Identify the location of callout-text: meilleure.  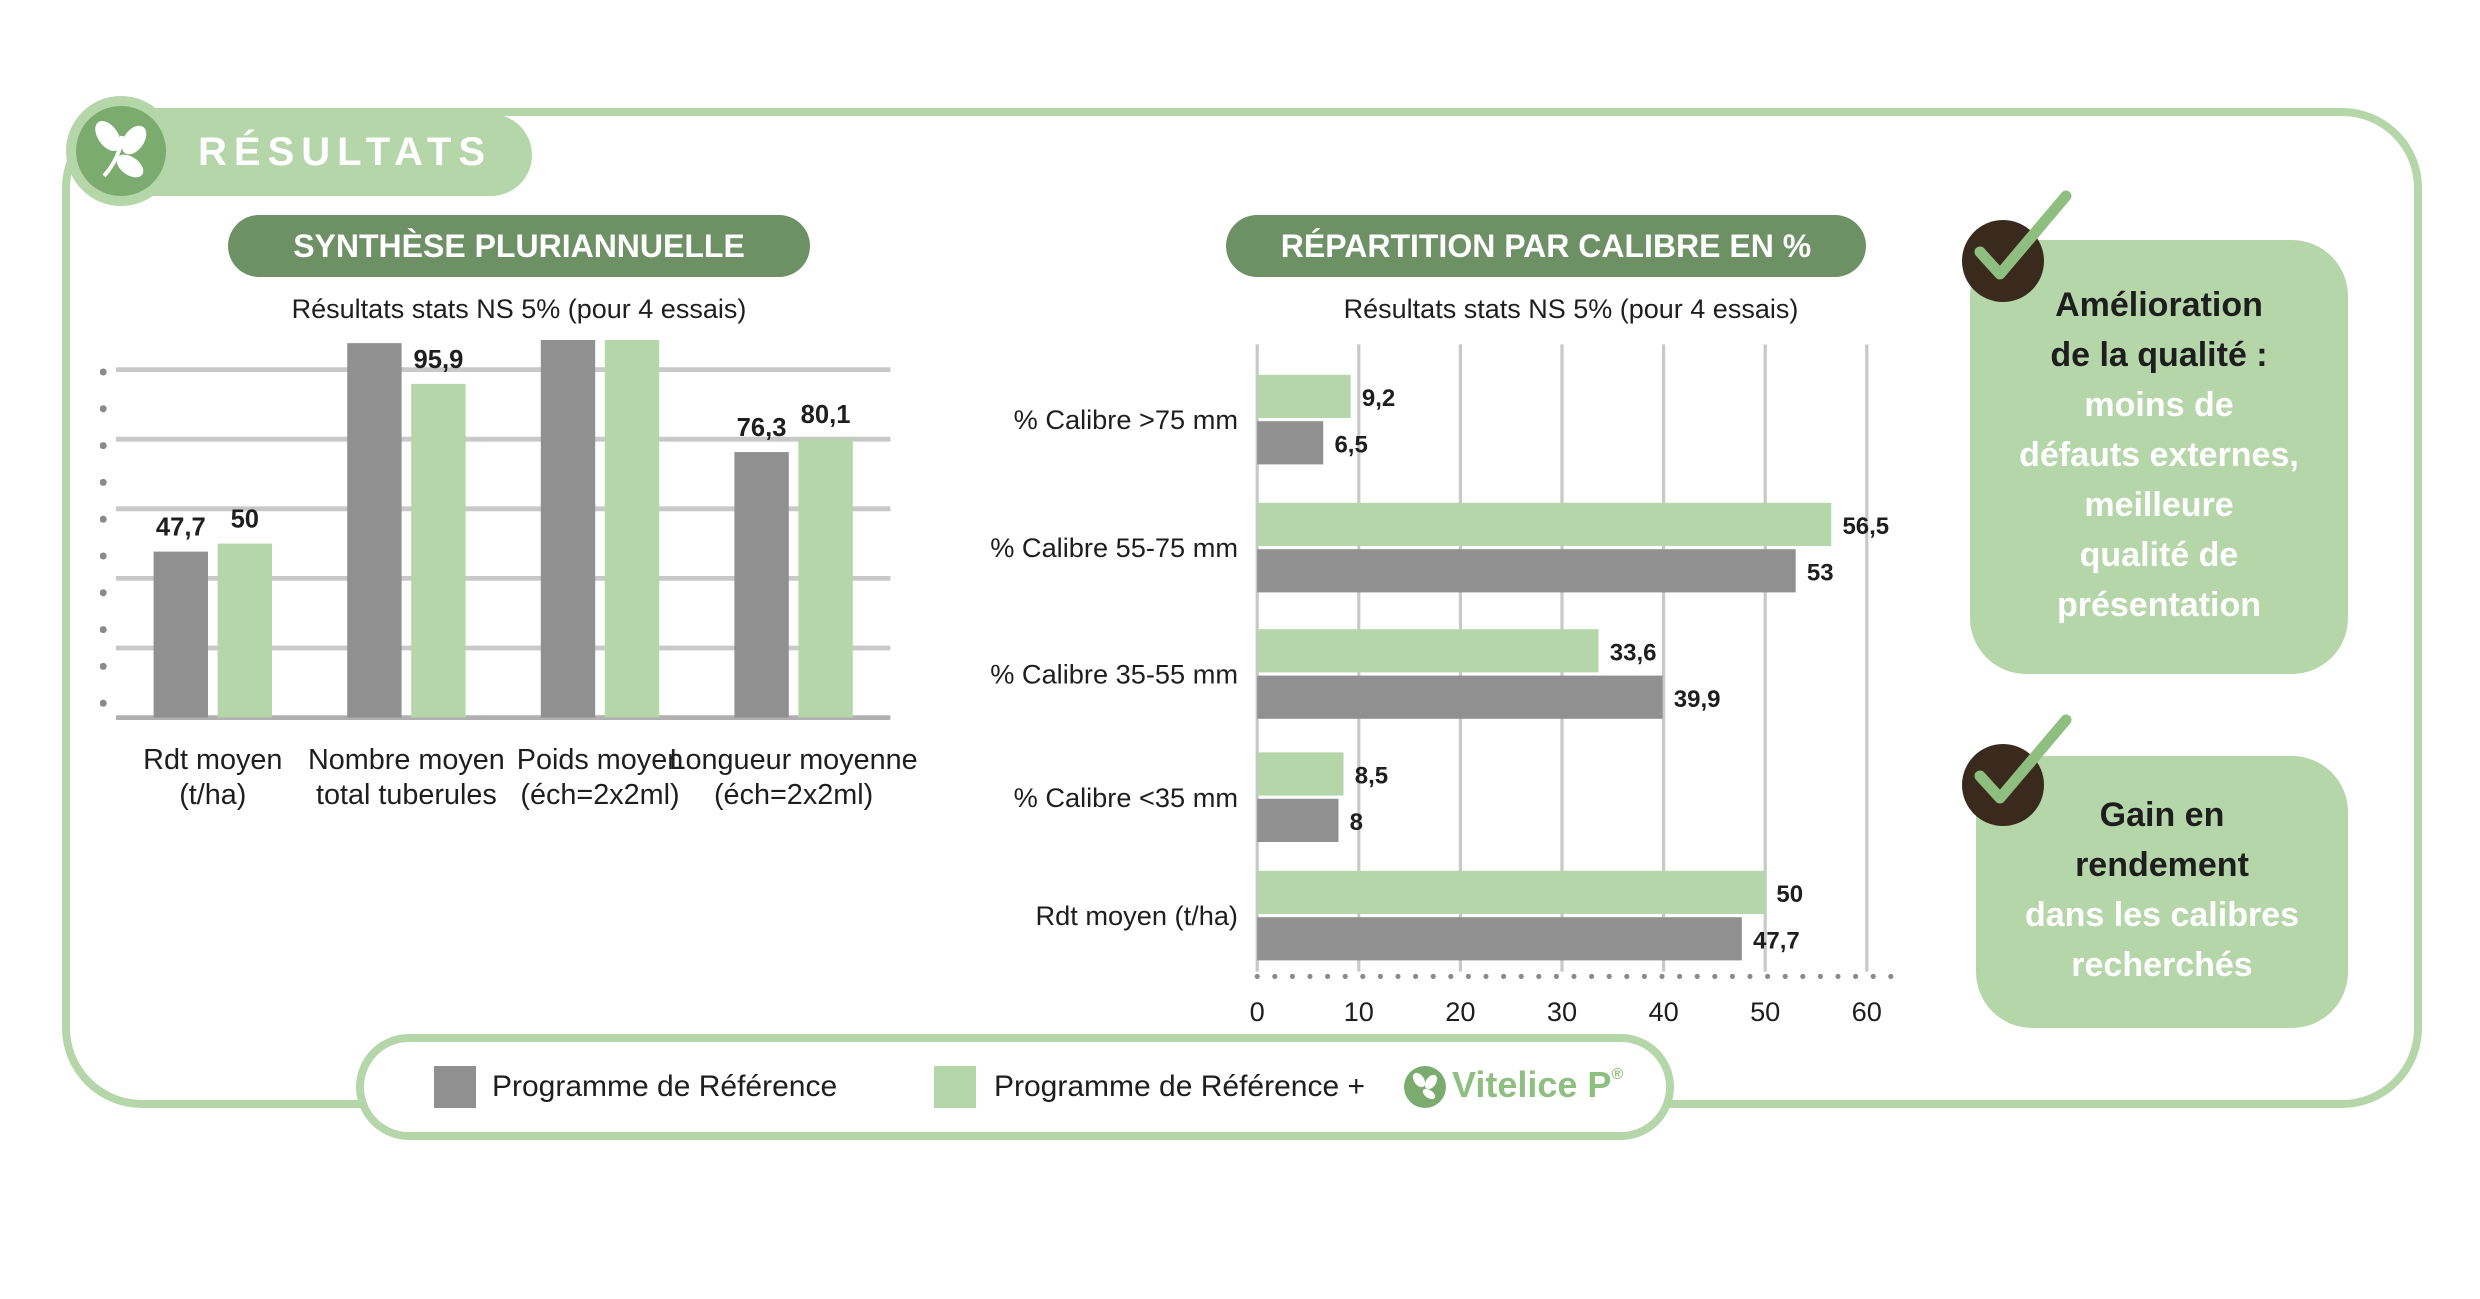
(2159, 505).